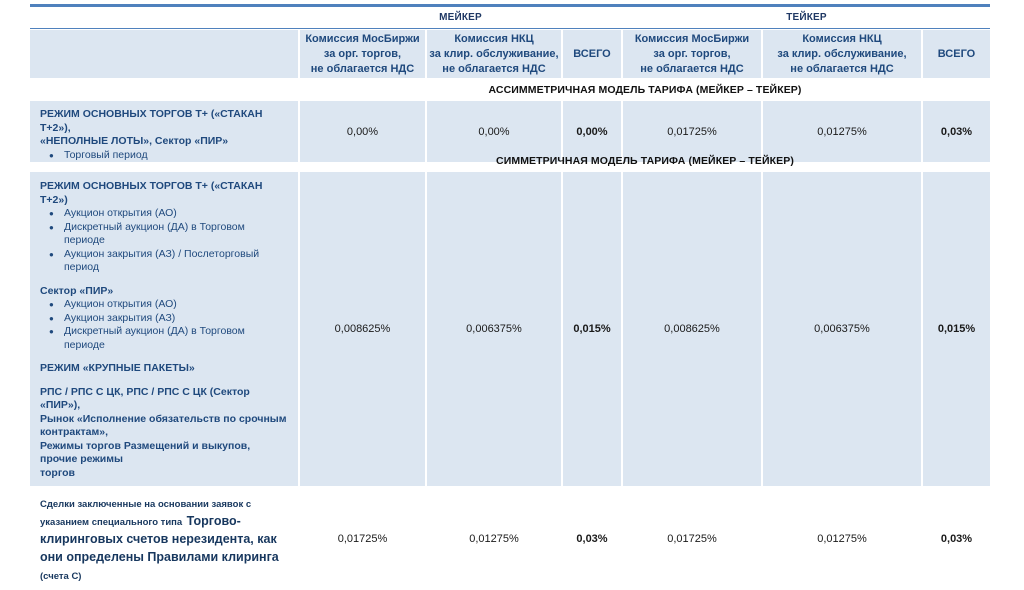 Image resolution: width=1024 pixels, height=590 pixels. What do you see at coordinates (460, 17) in the screenshot?
I see `group-header-maker: МЕЙКЕР` at bounding box center [460, 17].